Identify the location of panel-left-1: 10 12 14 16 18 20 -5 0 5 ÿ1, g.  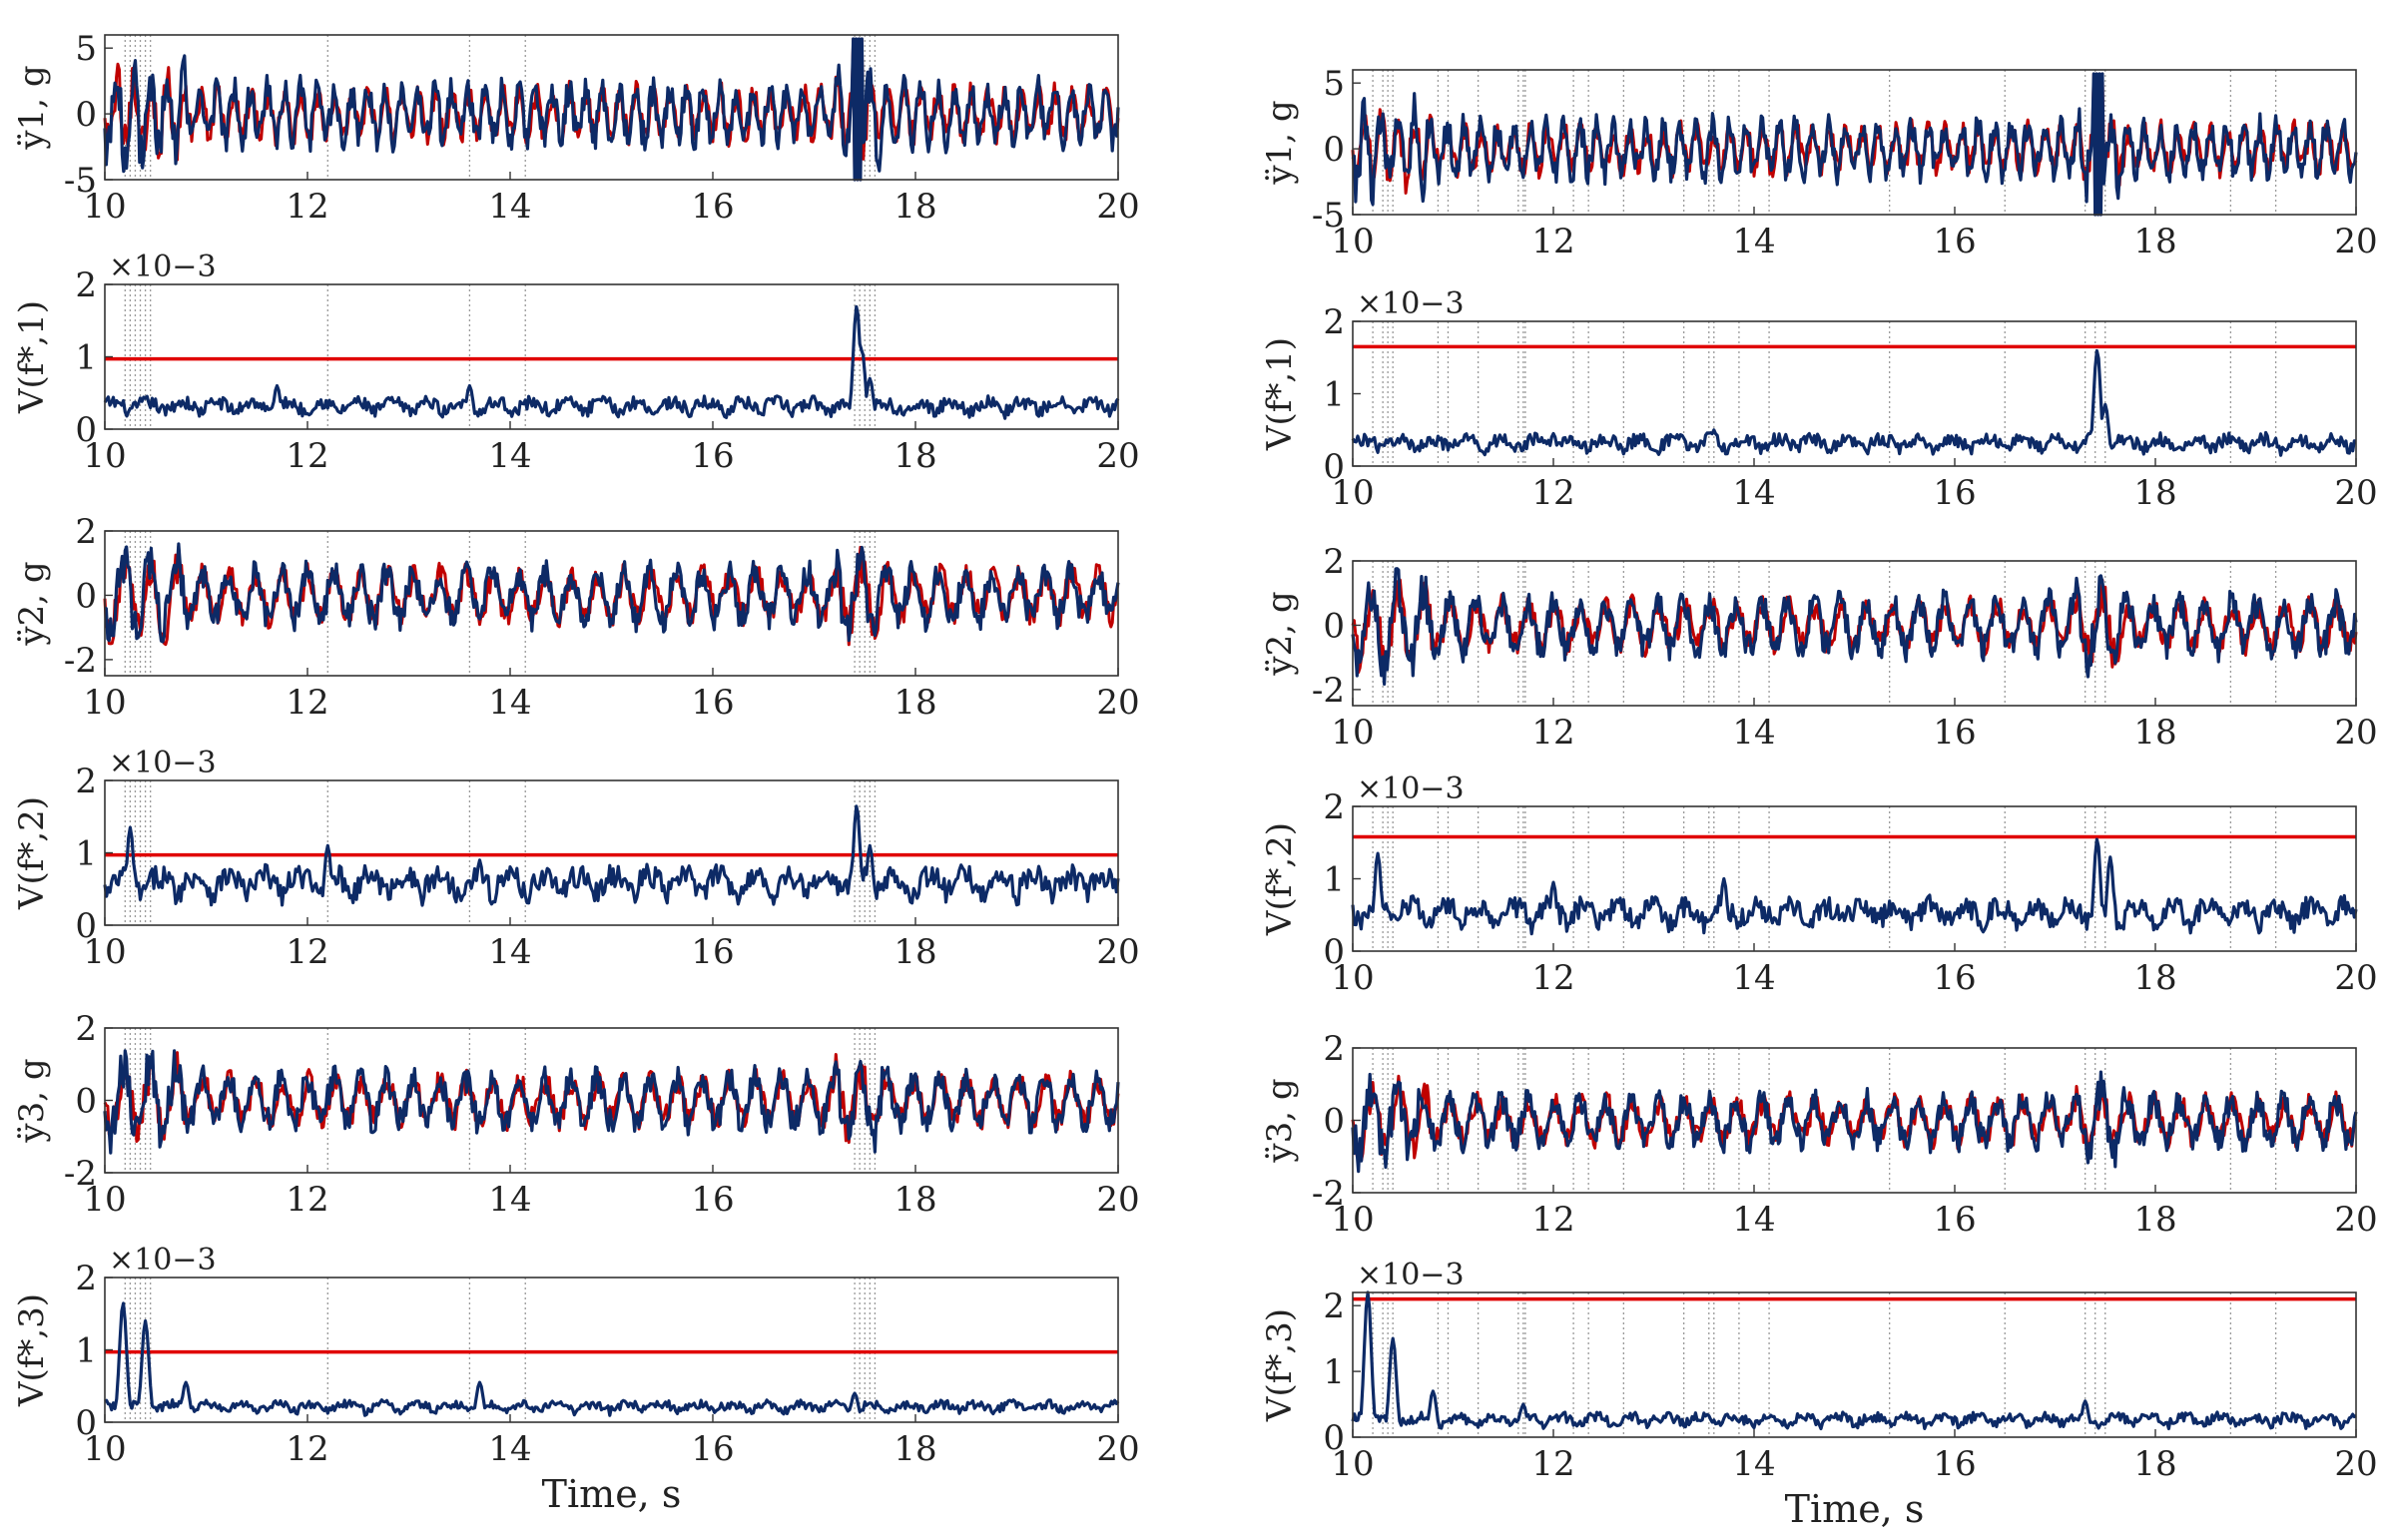
(576, 128).